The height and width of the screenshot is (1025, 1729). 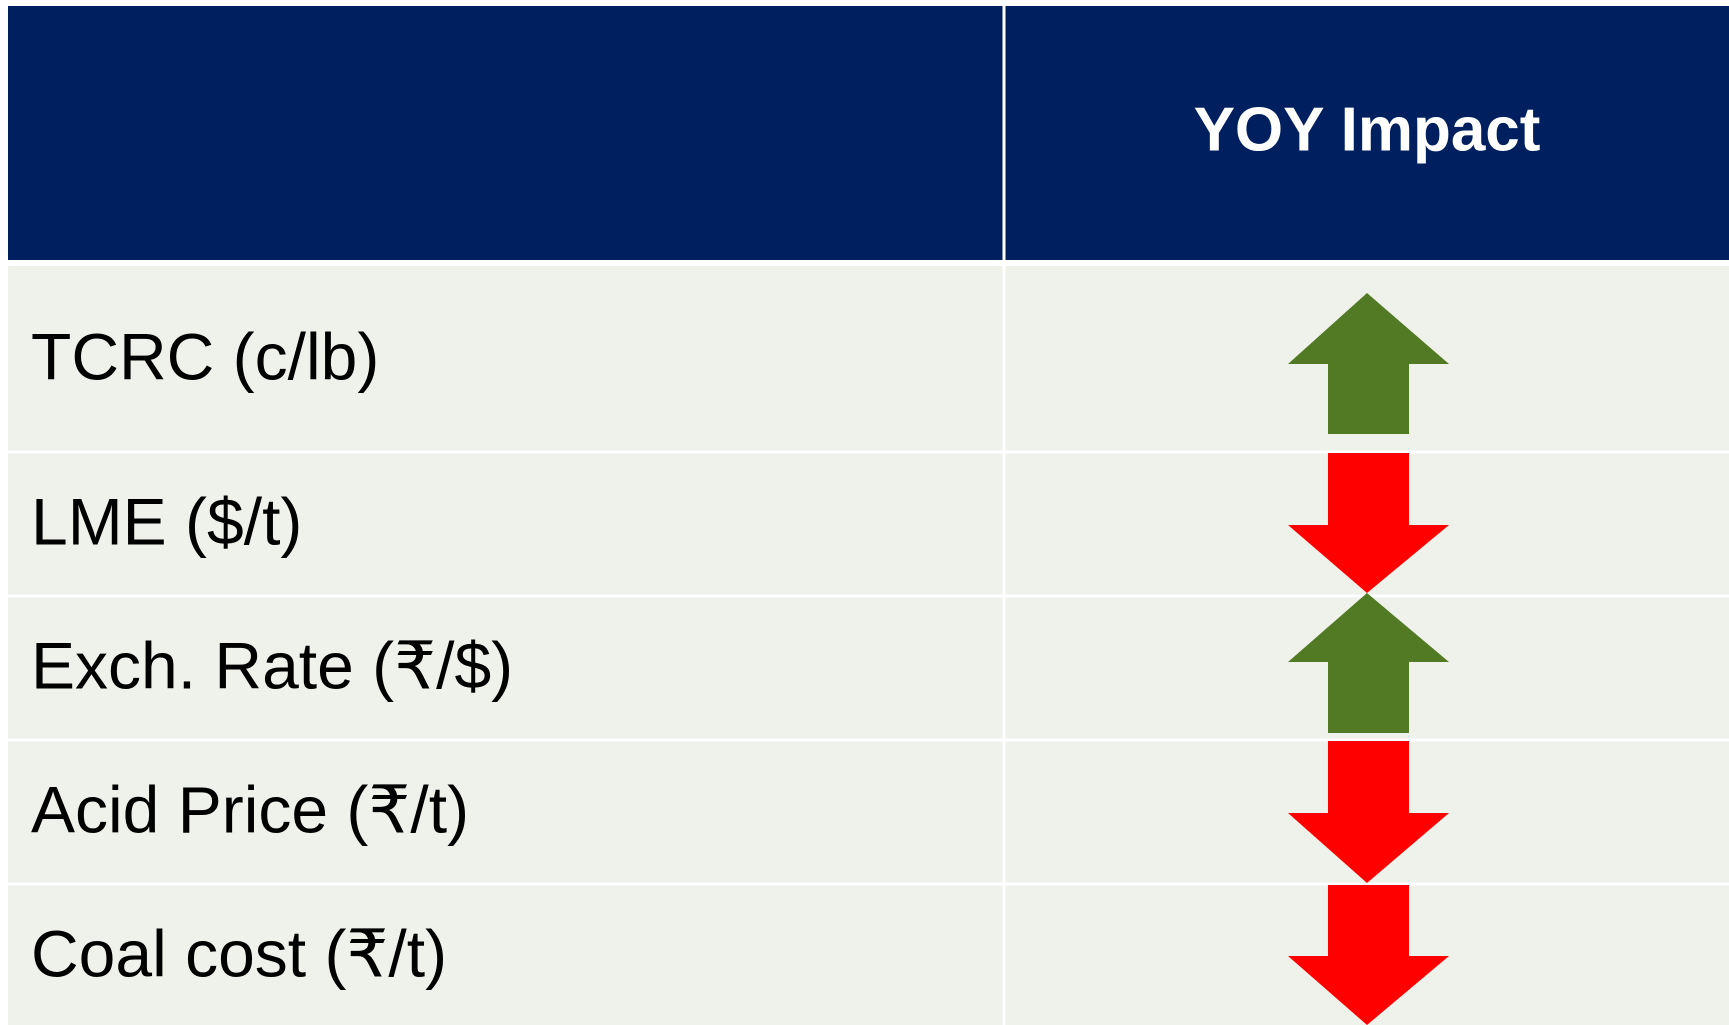 What do you see at coordinates (205, 356) in the screenshot?
I see `row-label: TCRC (c/lb)` at bounding box center [205, 356].